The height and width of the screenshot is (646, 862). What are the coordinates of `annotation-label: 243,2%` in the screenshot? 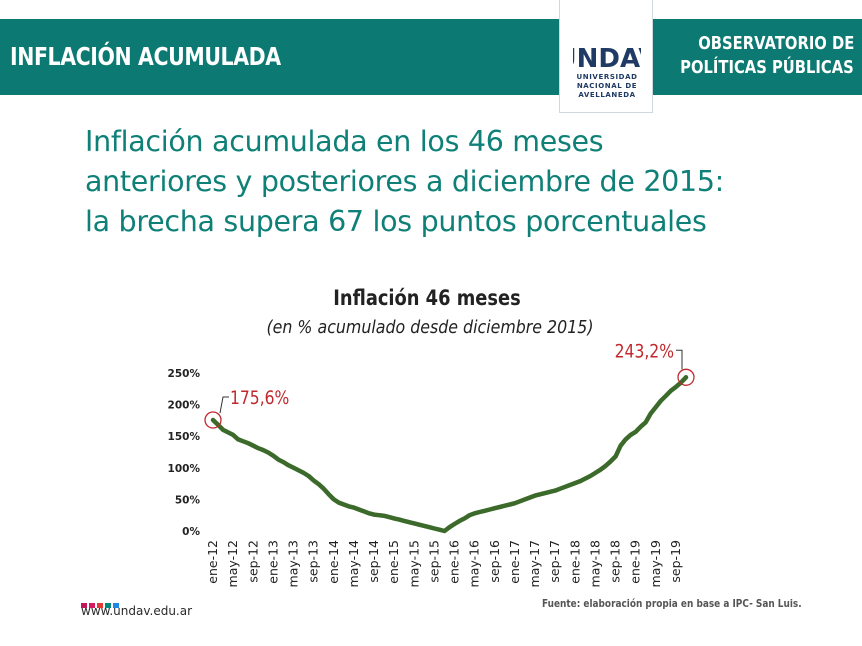 It's located at (644, 352).